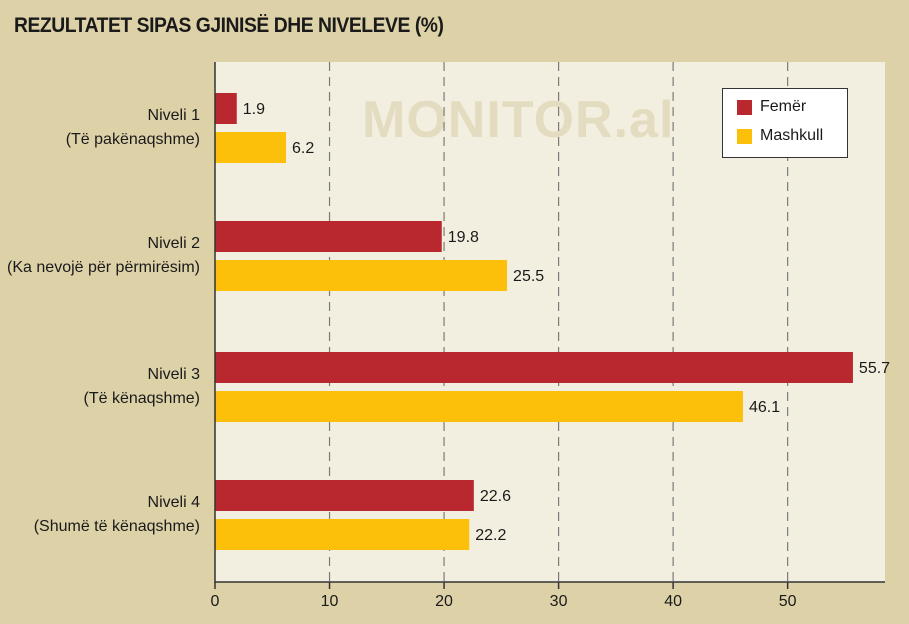  Describe the element at coordinates (215, 601) in the screenshot. I see `x-tick-label-0: 0` at that location.